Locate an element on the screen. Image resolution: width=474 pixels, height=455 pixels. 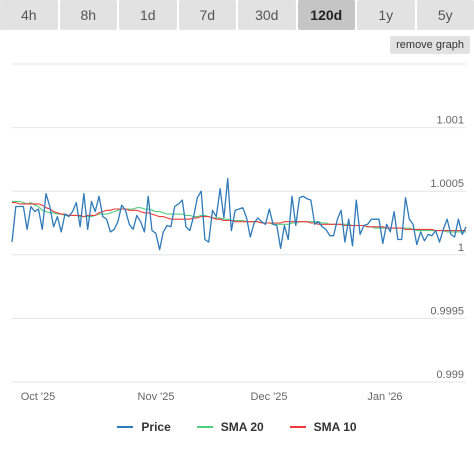
legend-swatch-price is located at coordinates (125, 427).